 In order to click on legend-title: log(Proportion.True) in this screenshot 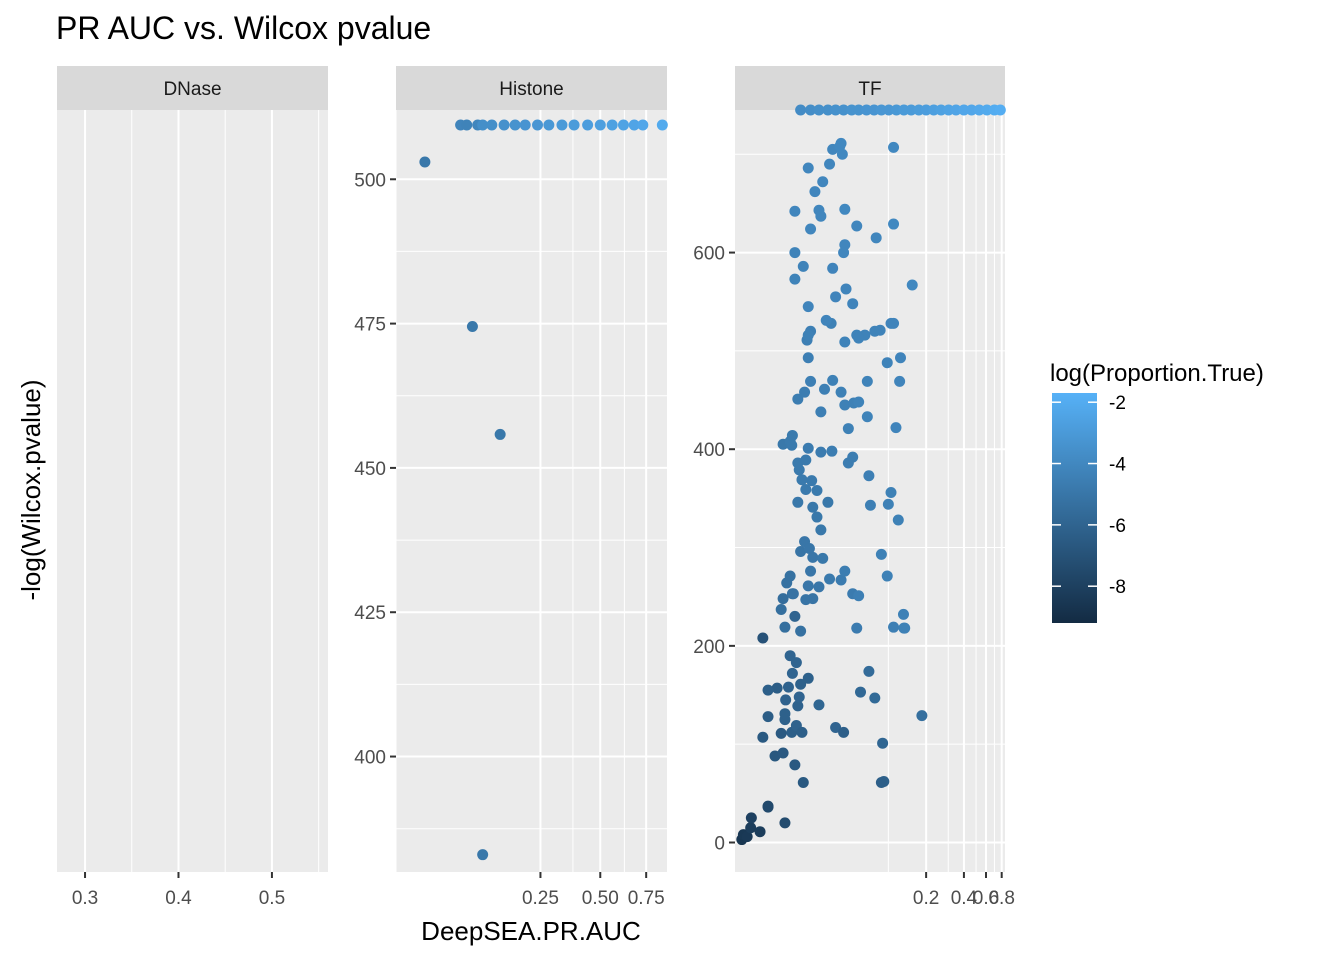, I will do `click(1157, 373)`.